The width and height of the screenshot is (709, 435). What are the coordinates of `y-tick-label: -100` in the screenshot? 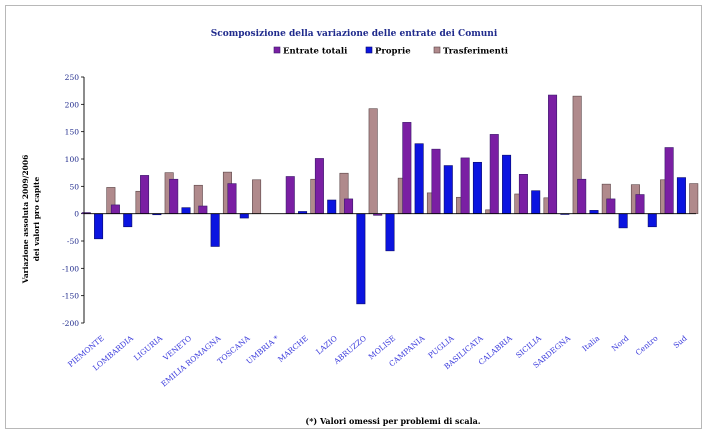 It's located at (70, 268).